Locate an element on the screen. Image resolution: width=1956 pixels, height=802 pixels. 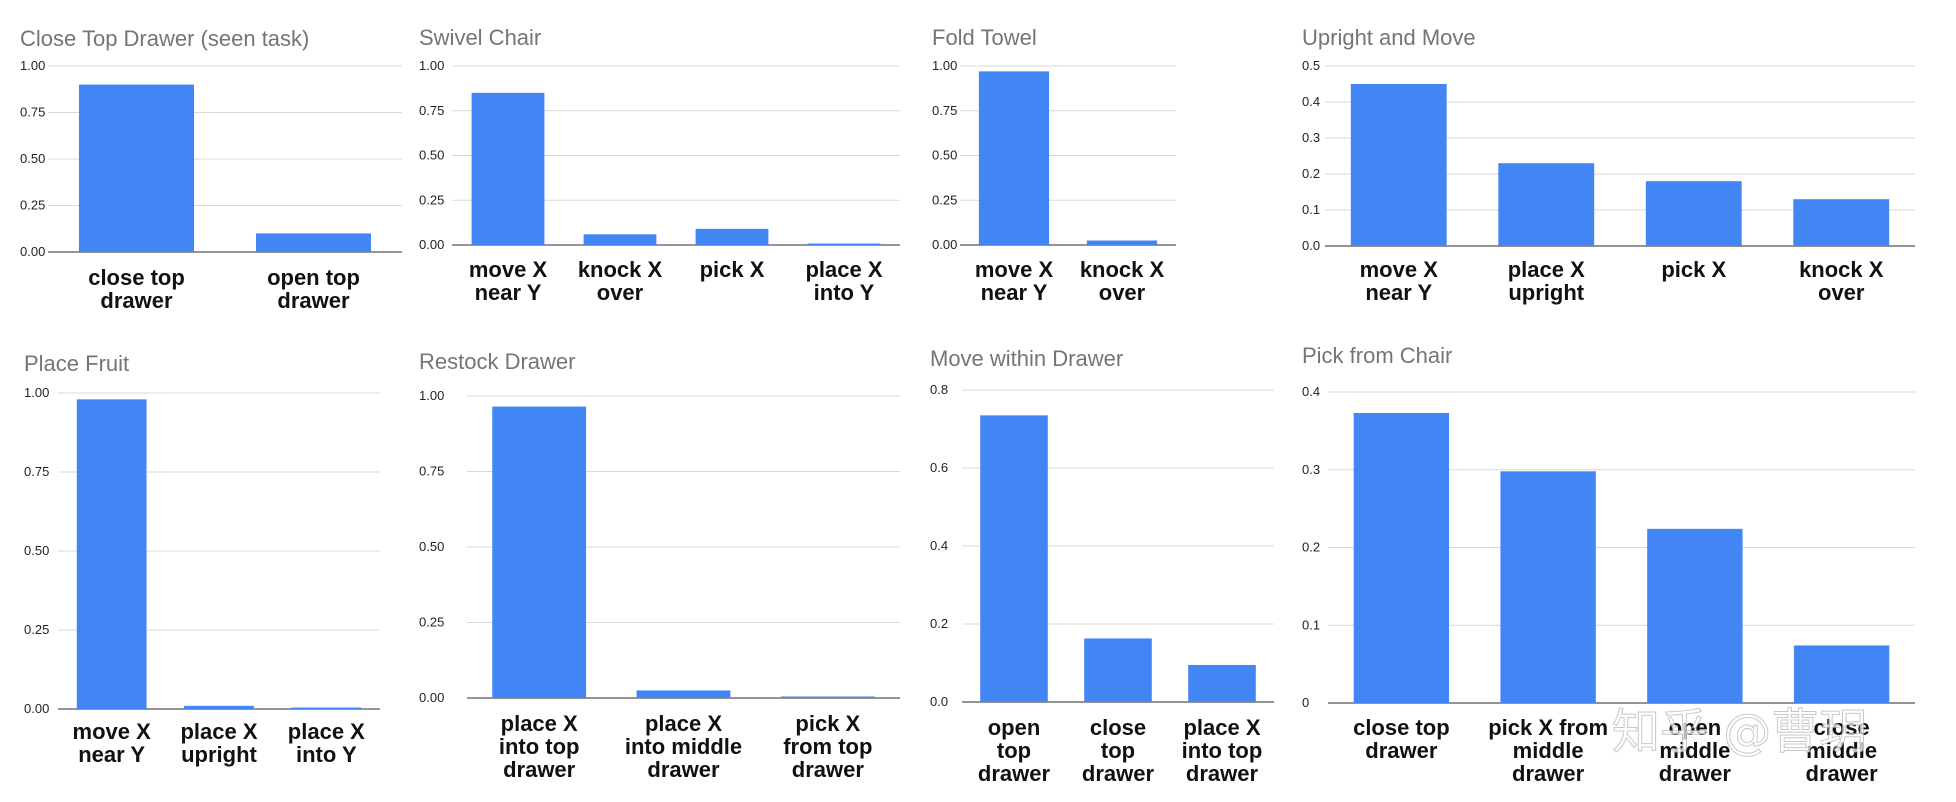
category-label-line: open is located at coordinates (1695, 727).